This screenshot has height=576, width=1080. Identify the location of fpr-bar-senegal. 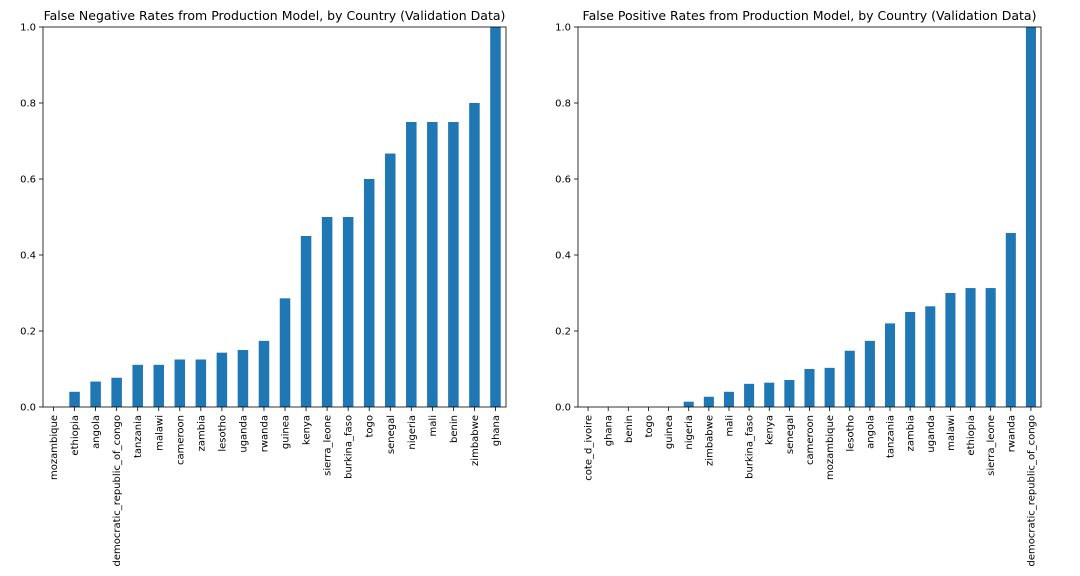
(789, 393).